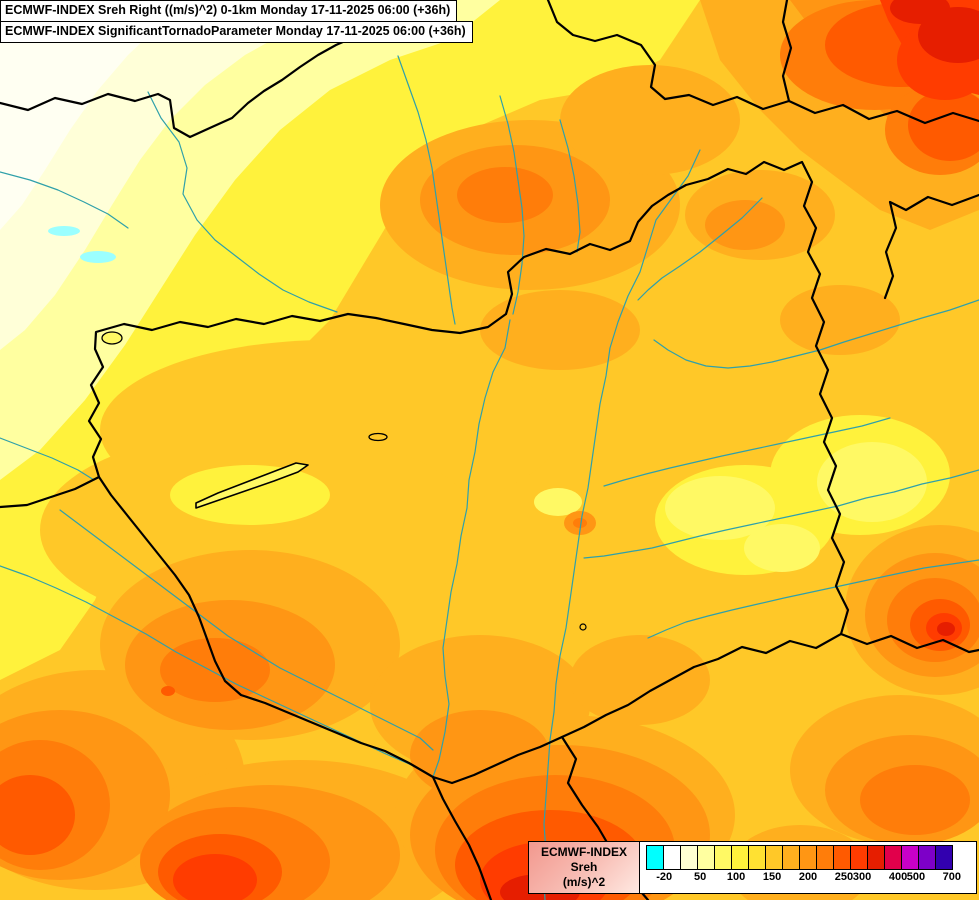  I want to click on legend-tick-label: 700, so click(952, 877).